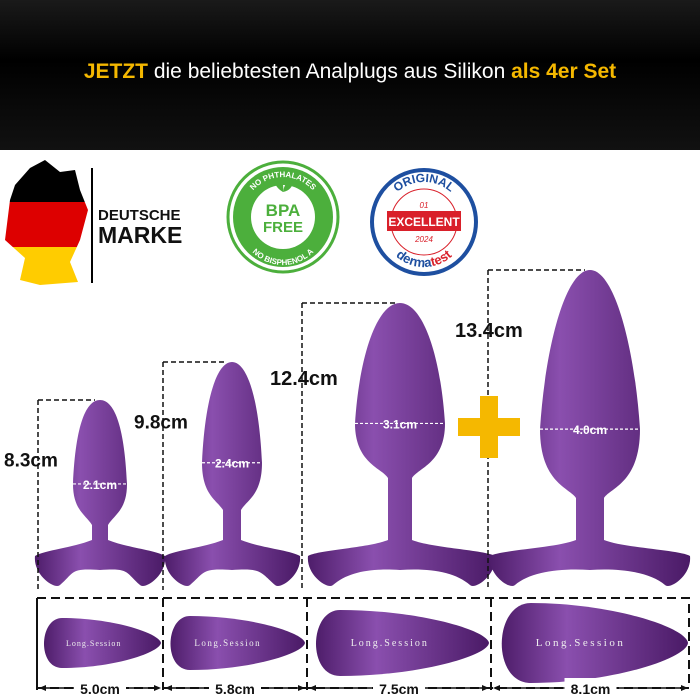  I want to click on length-label: 13.4cm, so click(489, 331).